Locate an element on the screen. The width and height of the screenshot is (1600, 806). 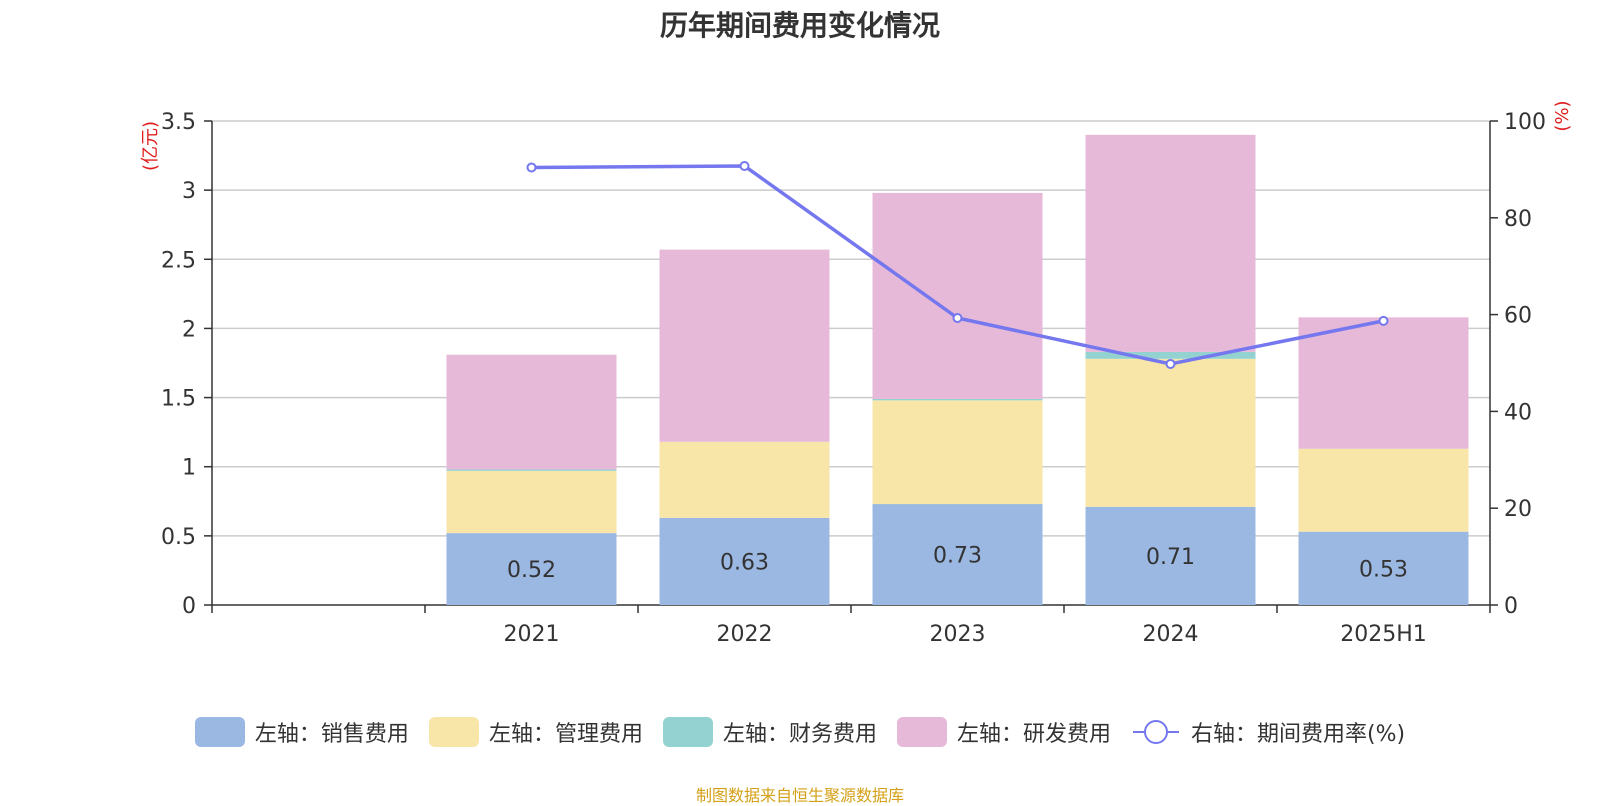
bar-data-label: 0.52 is located at coordinates (531, 570).